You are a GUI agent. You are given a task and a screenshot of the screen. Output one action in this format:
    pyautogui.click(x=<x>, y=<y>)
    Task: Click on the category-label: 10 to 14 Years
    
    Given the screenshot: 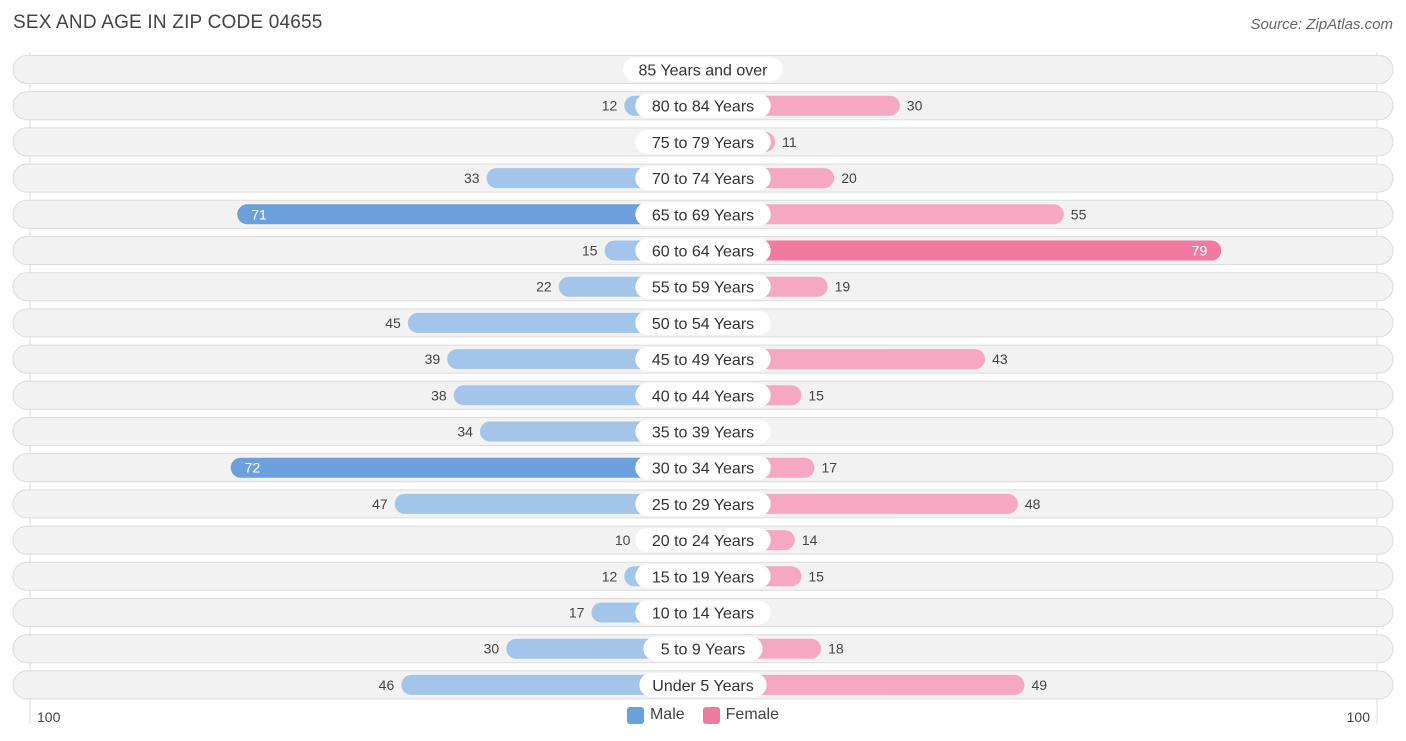 What is the action you would take?
    pyautogui.click(x=703, y=614)
    